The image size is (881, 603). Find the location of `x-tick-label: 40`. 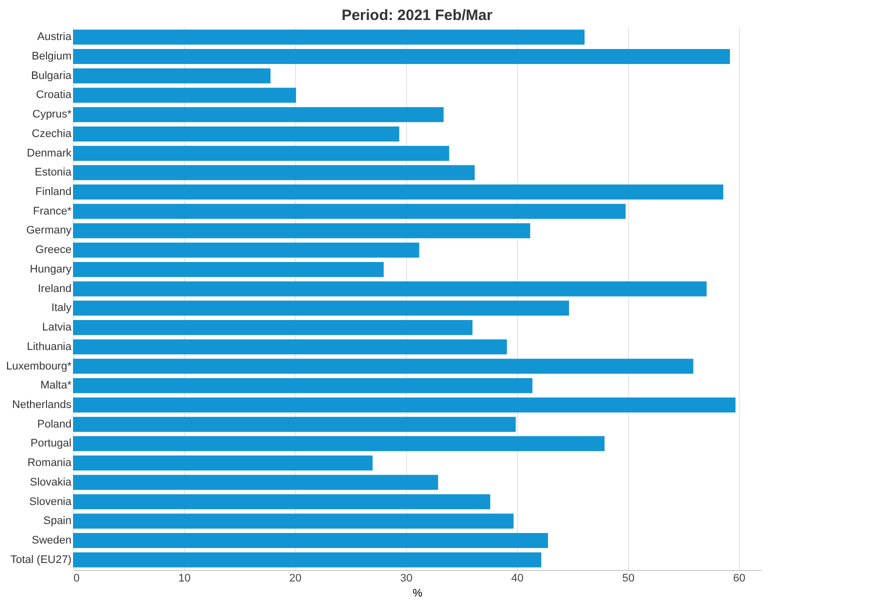

x-tick-label: 40 is located at coordinates (517, 578).